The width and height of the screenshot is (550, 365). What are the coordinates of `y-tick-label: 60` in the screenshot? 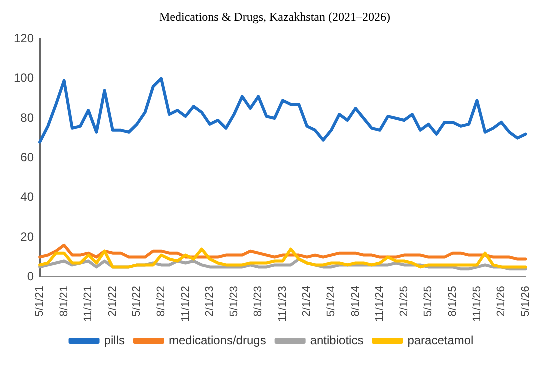 It's located at (27, 157).